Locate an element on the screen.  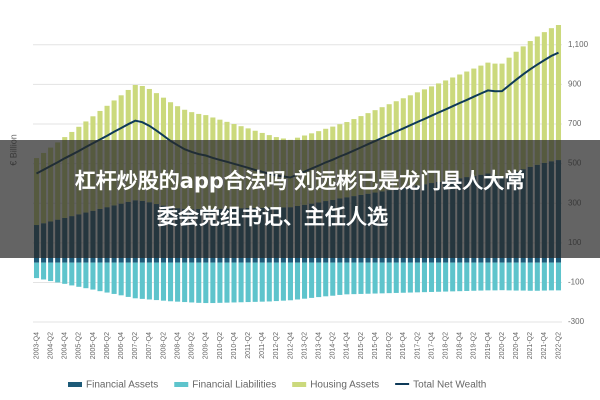
x-tick-label: 2012-Q2 is located at coordinates (276, 345).